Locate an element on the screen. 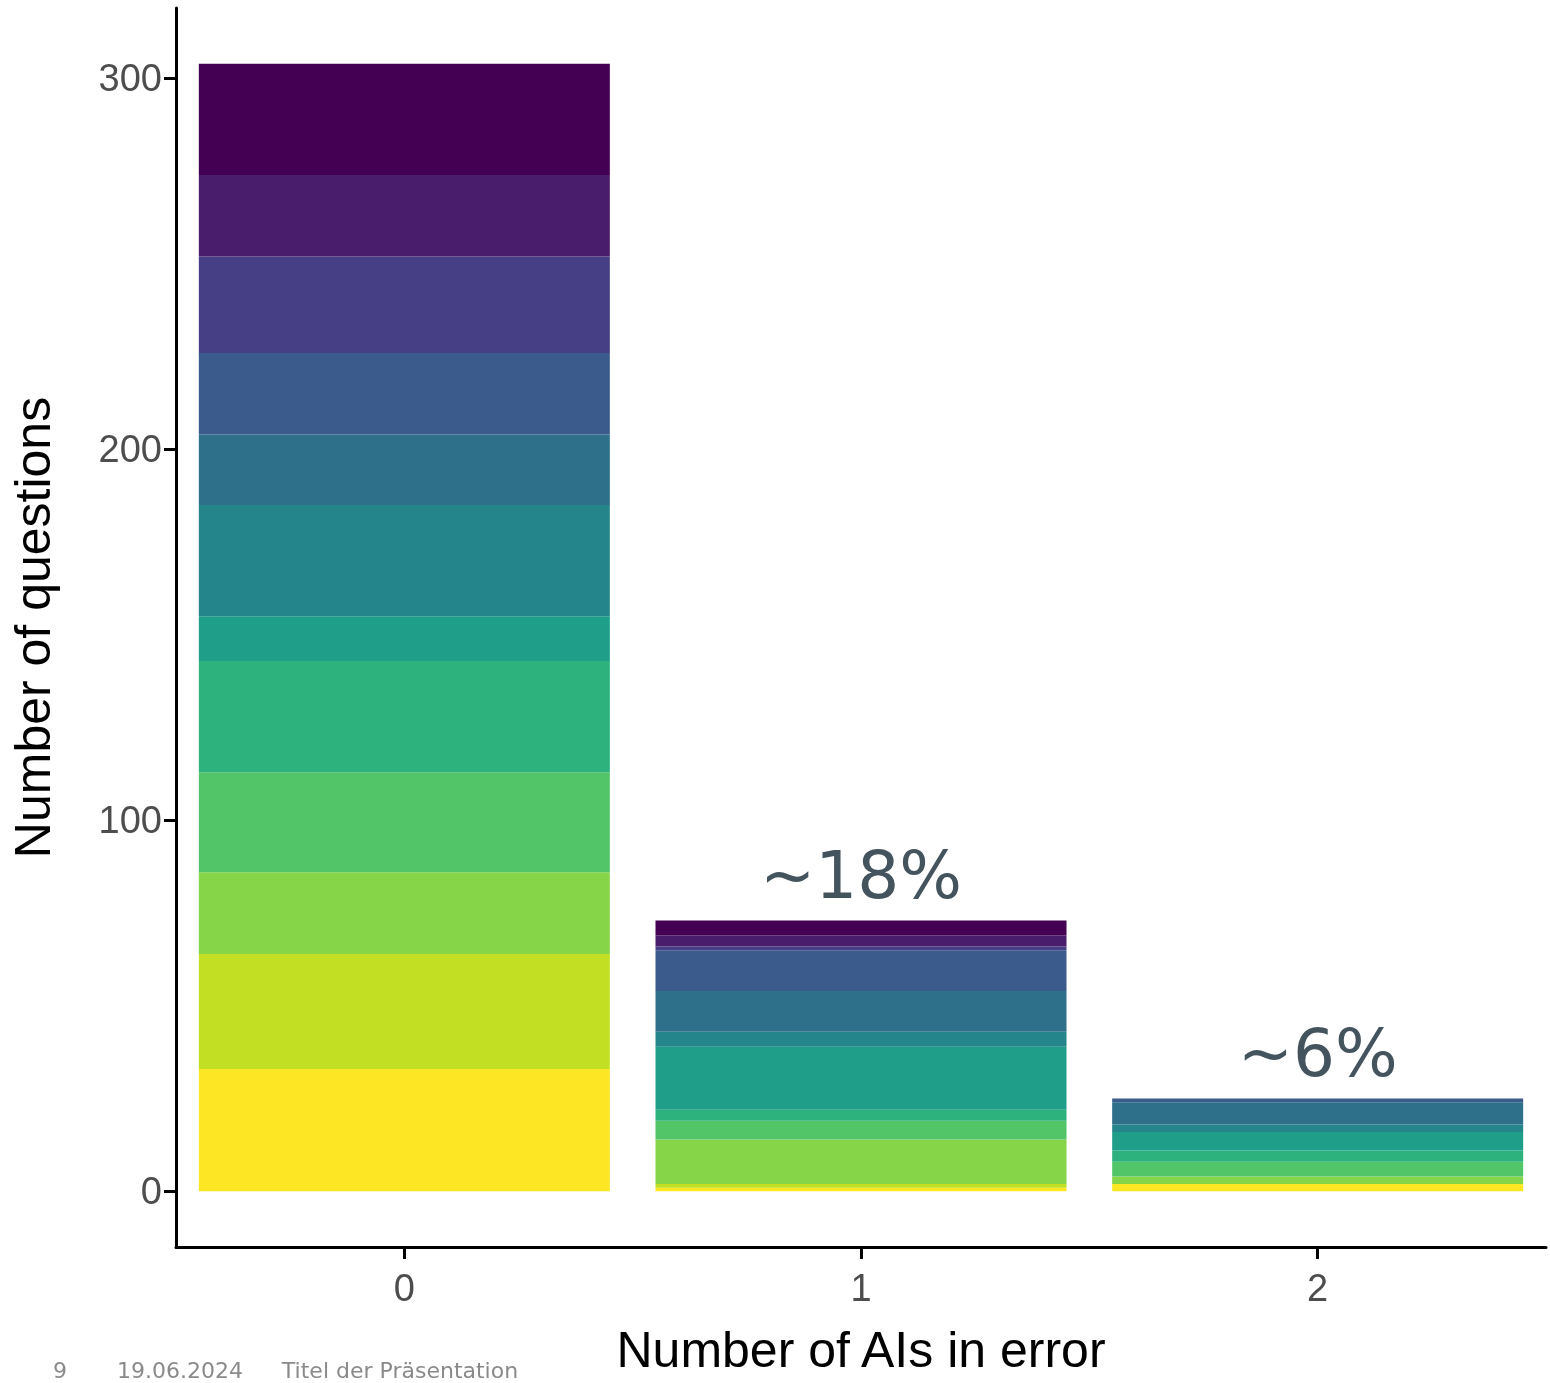 This screenshot has height=1383, width=1550. x-axis-title: Number of AIs in error is located at coordinates (861, 1350).